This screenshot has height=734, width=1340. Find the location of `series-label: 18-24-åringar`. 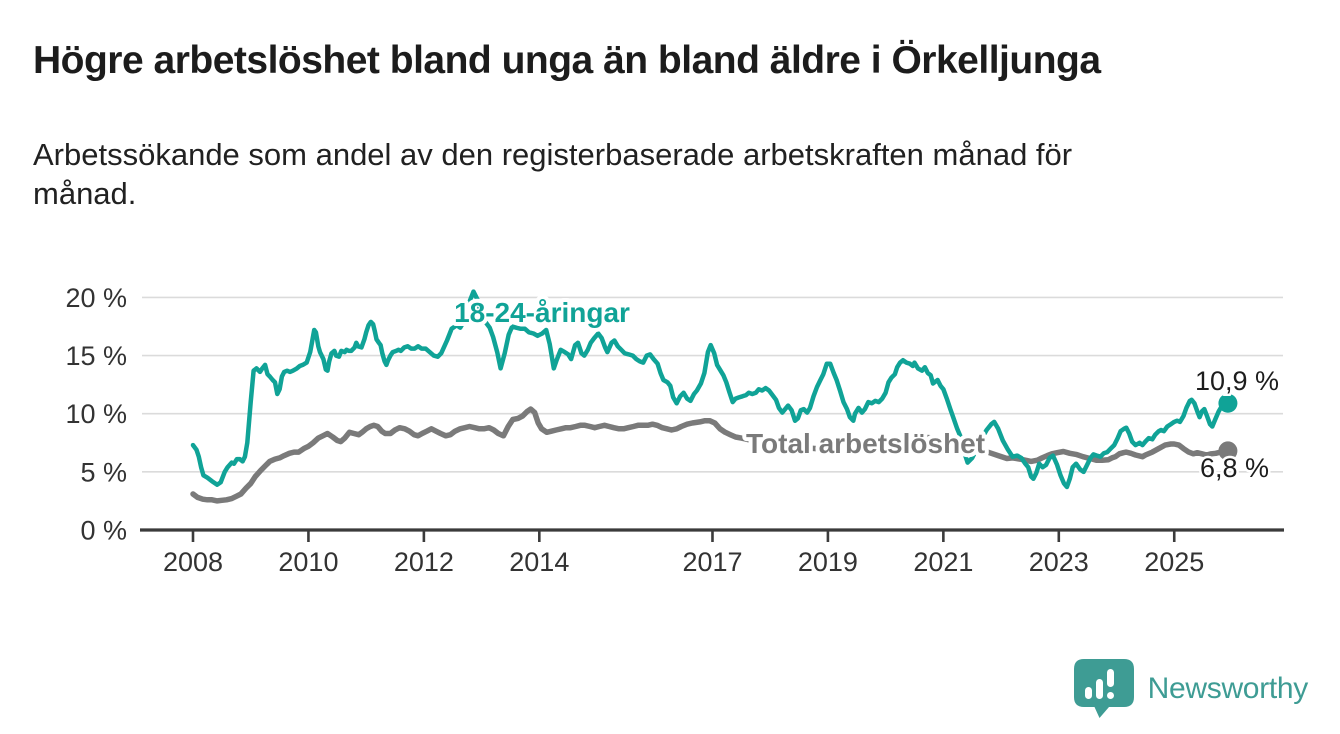

series-label: 18-24-åringar is located at coordinates (542, 312).